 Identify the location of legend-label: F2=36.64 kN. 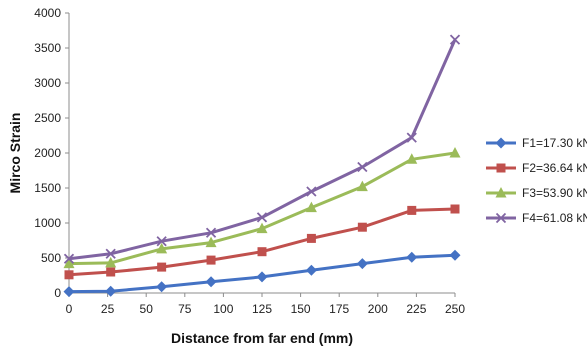
(554, 168).